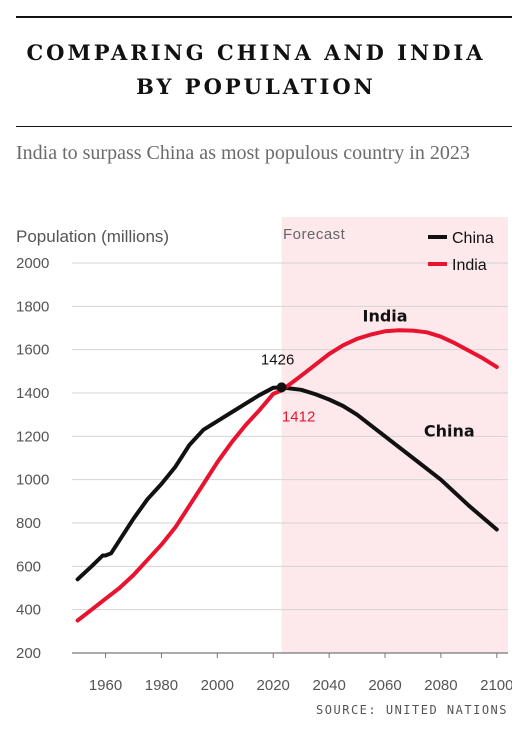  What do you see at coordinates (264, 126) in the screenshot?
I see `title-divider` at bounding box center [264, 126].